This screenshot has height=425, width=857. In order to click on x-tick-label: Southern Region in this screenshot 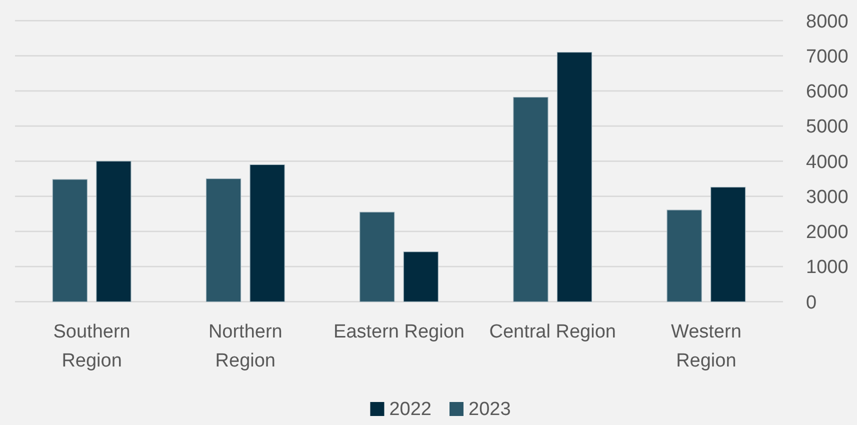, I will do `click(91, 347)`.